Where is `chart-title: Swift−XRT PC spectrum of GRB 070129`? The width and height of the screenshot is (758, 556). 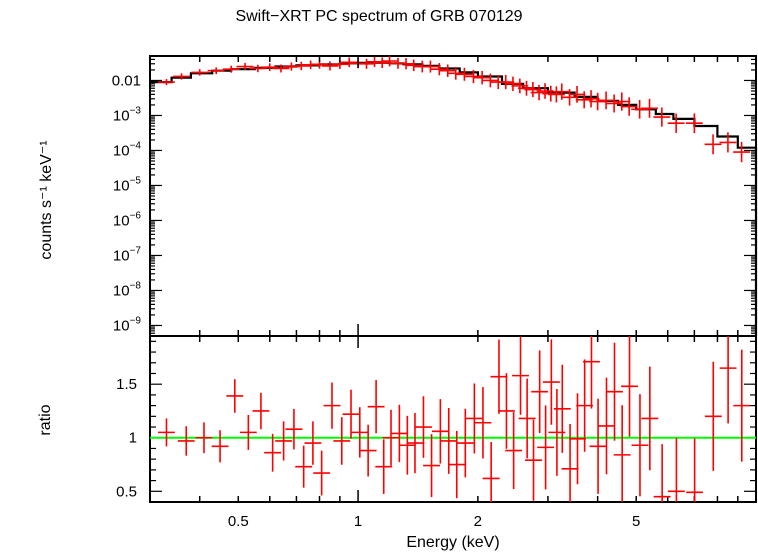 chart-title: Swift−XRT PC spectrum of GRB 070129 is located at coordinates (379, 16).